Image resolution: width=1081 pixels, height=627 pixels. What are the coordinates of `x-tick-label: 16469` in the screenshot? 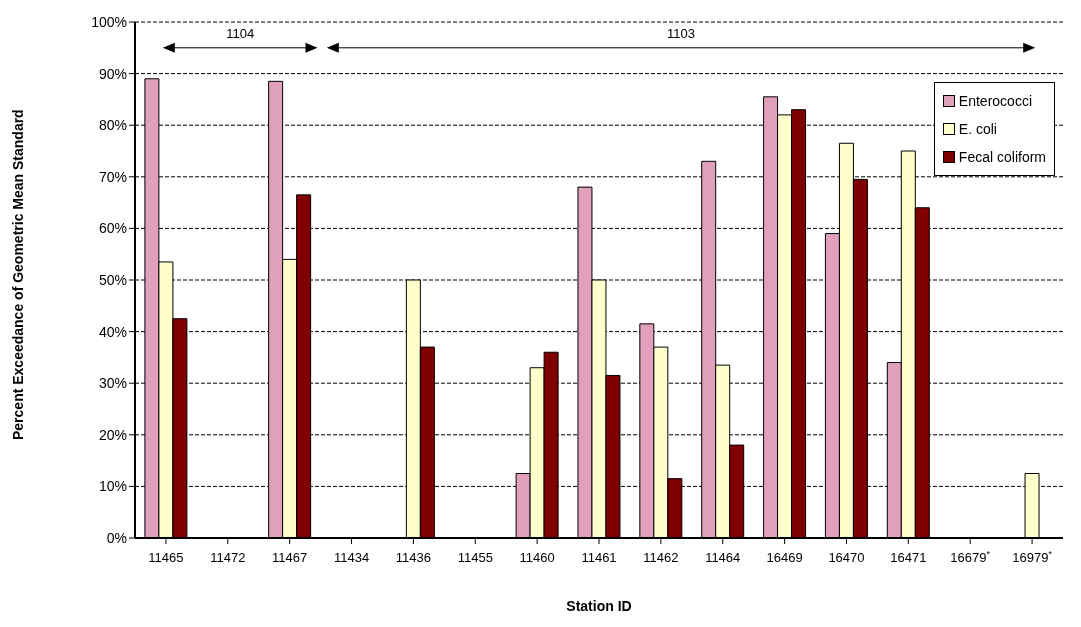 It's located at (784, 557).